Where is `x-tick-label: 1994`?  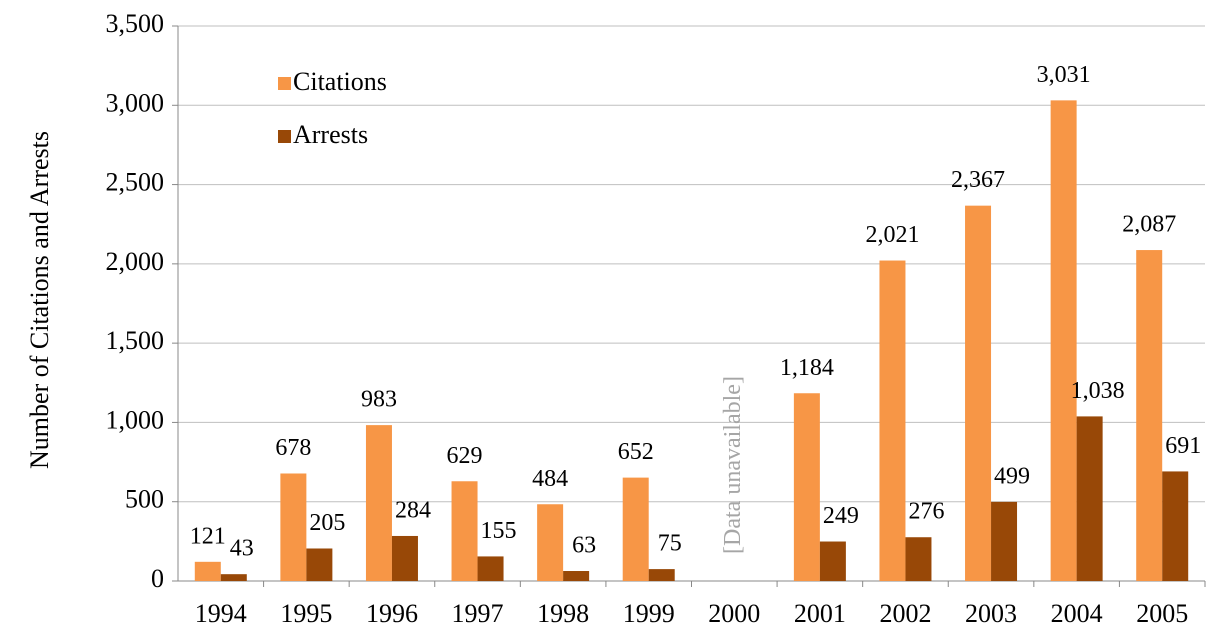 x-tick-label: 1994 is located at coordinates (221, 613).